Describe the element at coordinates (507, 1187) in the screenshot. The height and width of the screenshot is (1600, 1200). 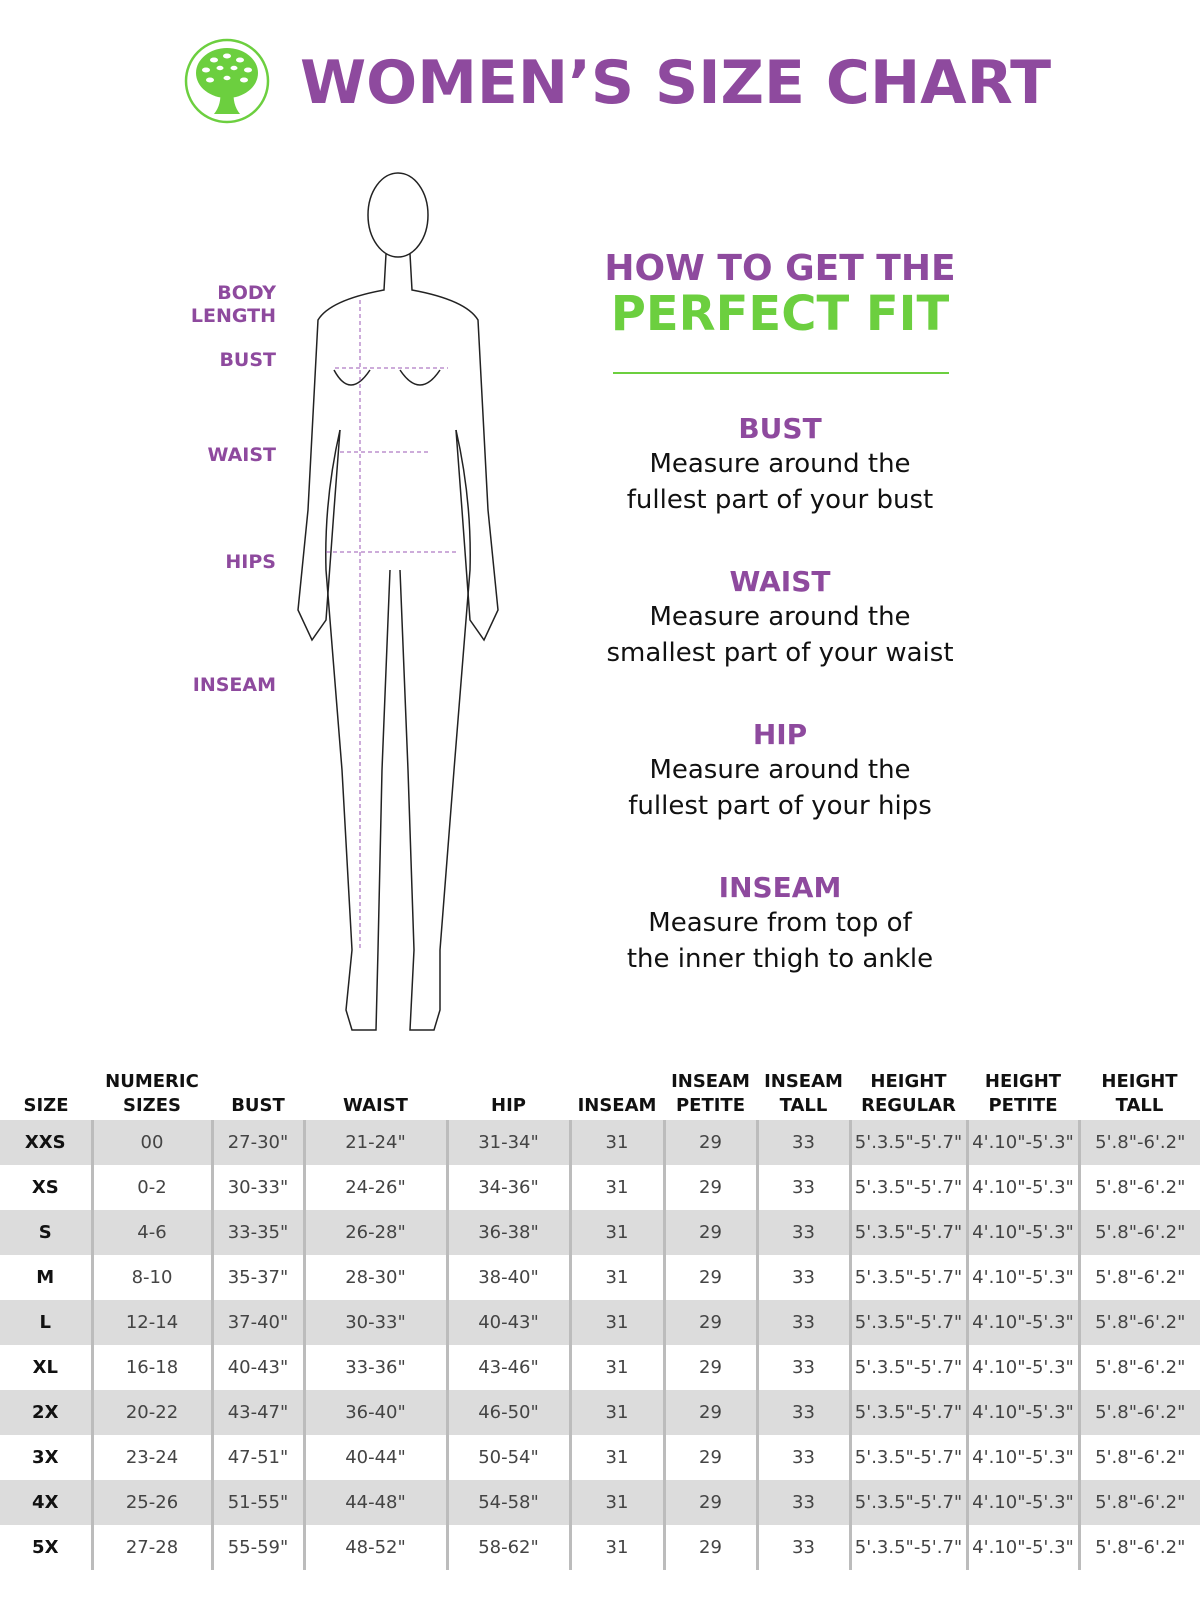
I see `table-cell: 34-36"` at that location.